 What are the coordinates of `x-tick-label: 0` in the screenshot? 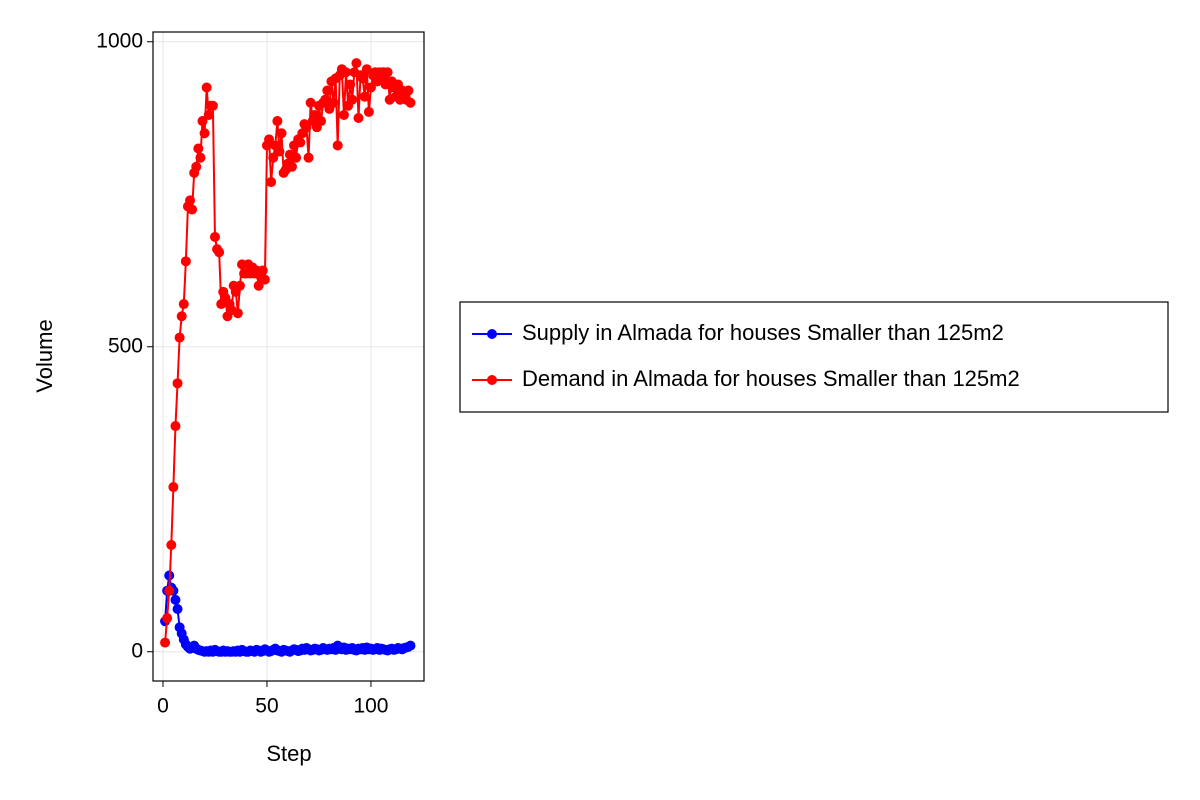 It's located at (163, 706).